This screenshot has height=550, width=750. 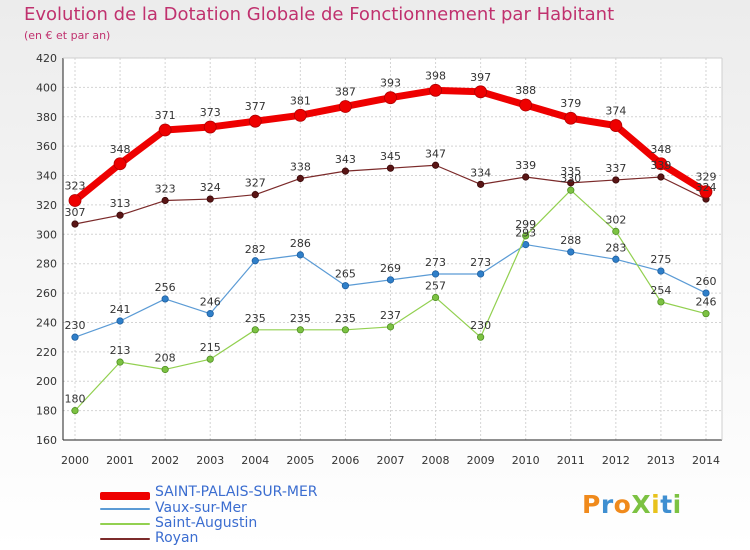 What do you see at coordinates (210, 460) in the screenshot?
I see `x-tick-label: 2003` at bounding box center [210, 460].